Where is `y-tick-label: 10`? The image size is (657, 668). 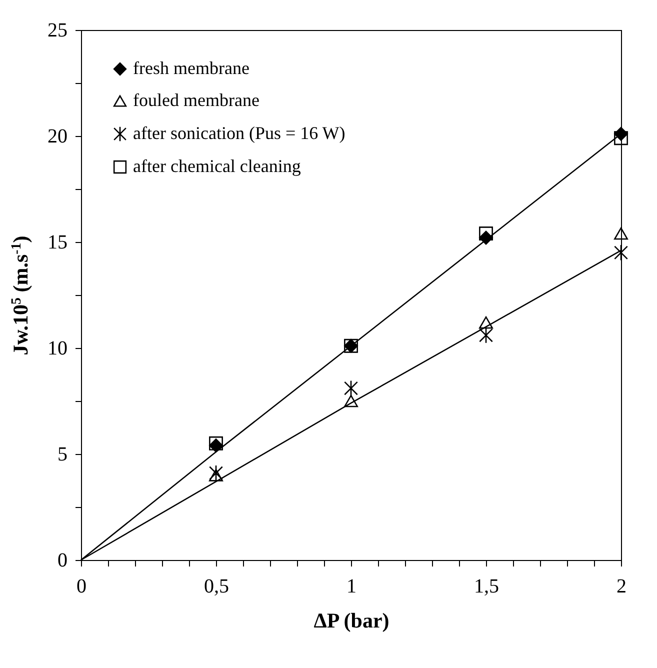 y-tick-label: 10 is located at coordinates (58, 349).